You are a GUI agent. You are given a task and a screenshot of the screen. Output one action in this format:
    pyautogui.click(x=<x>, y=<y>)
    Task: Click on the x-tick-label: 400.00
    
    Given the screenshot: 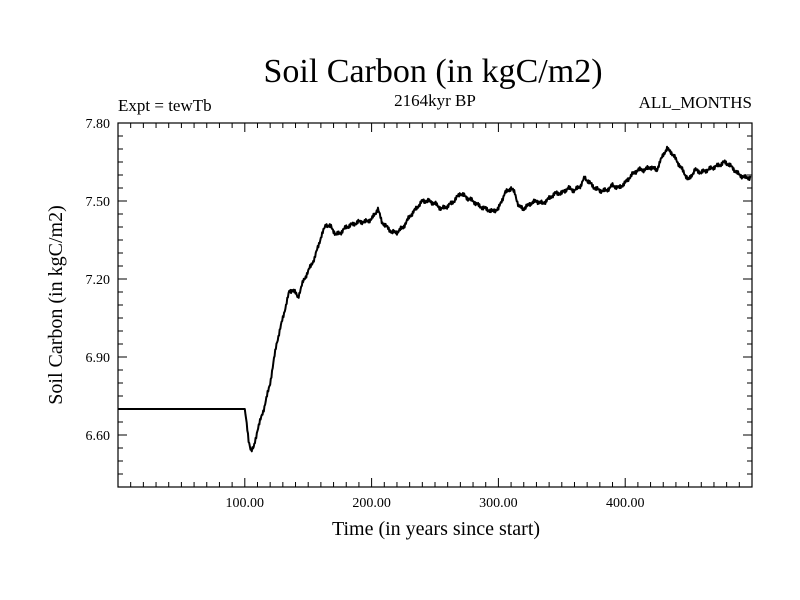 What is the action you would take?
    pyautogui.click(x=625, y=503)
    